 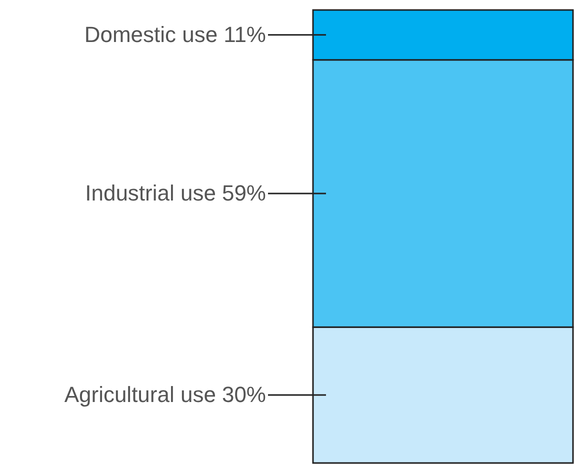 I want to click on text: Domestic use, so click(x=151, y=34).